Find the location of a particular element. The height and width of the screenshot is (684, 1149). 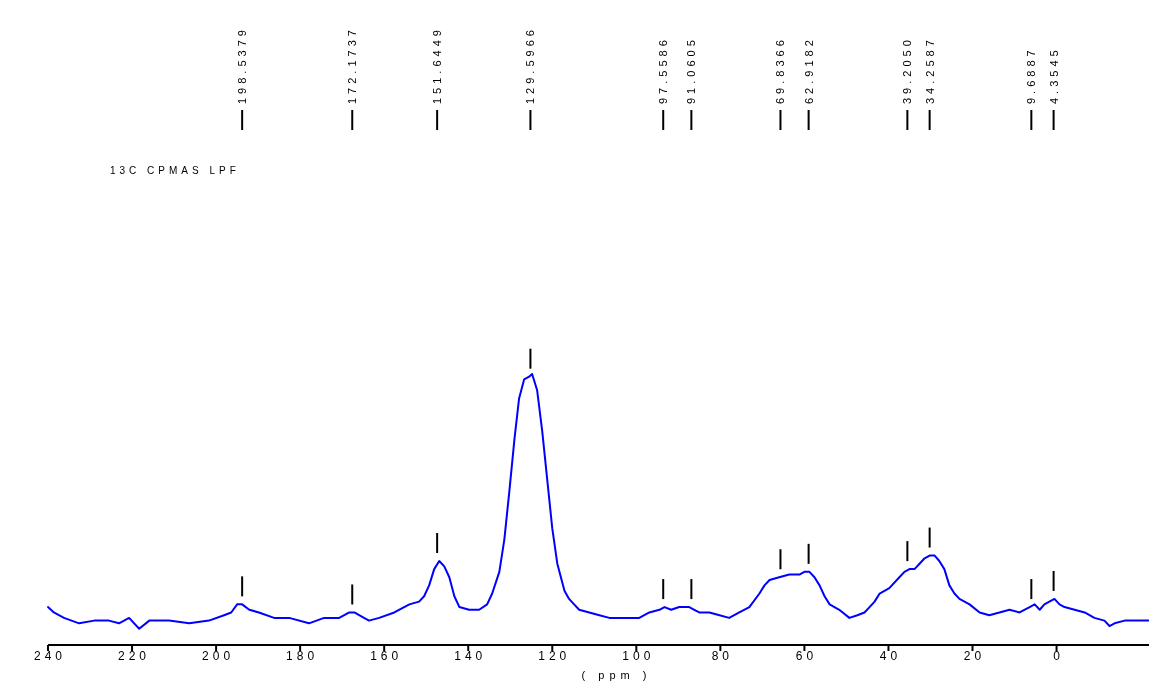

annotation: 4.3545 is located at coordinates (1053, 75).